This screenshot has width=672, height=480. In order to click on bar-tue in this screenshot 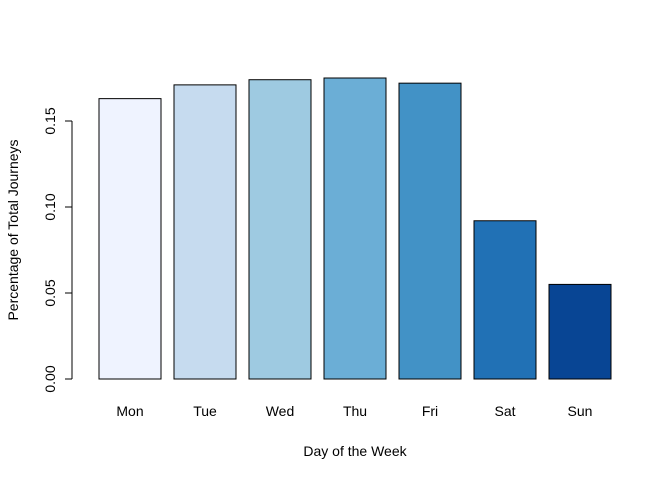, I will do `click(205, 232)`.